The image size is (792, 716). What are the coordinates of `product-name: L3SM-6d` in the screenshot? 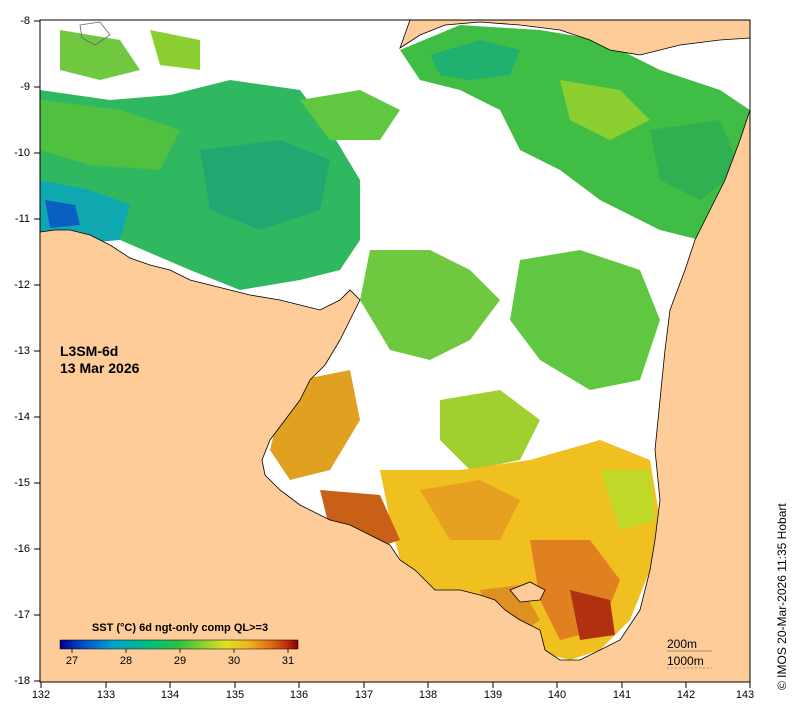 It's located at (89, 351).